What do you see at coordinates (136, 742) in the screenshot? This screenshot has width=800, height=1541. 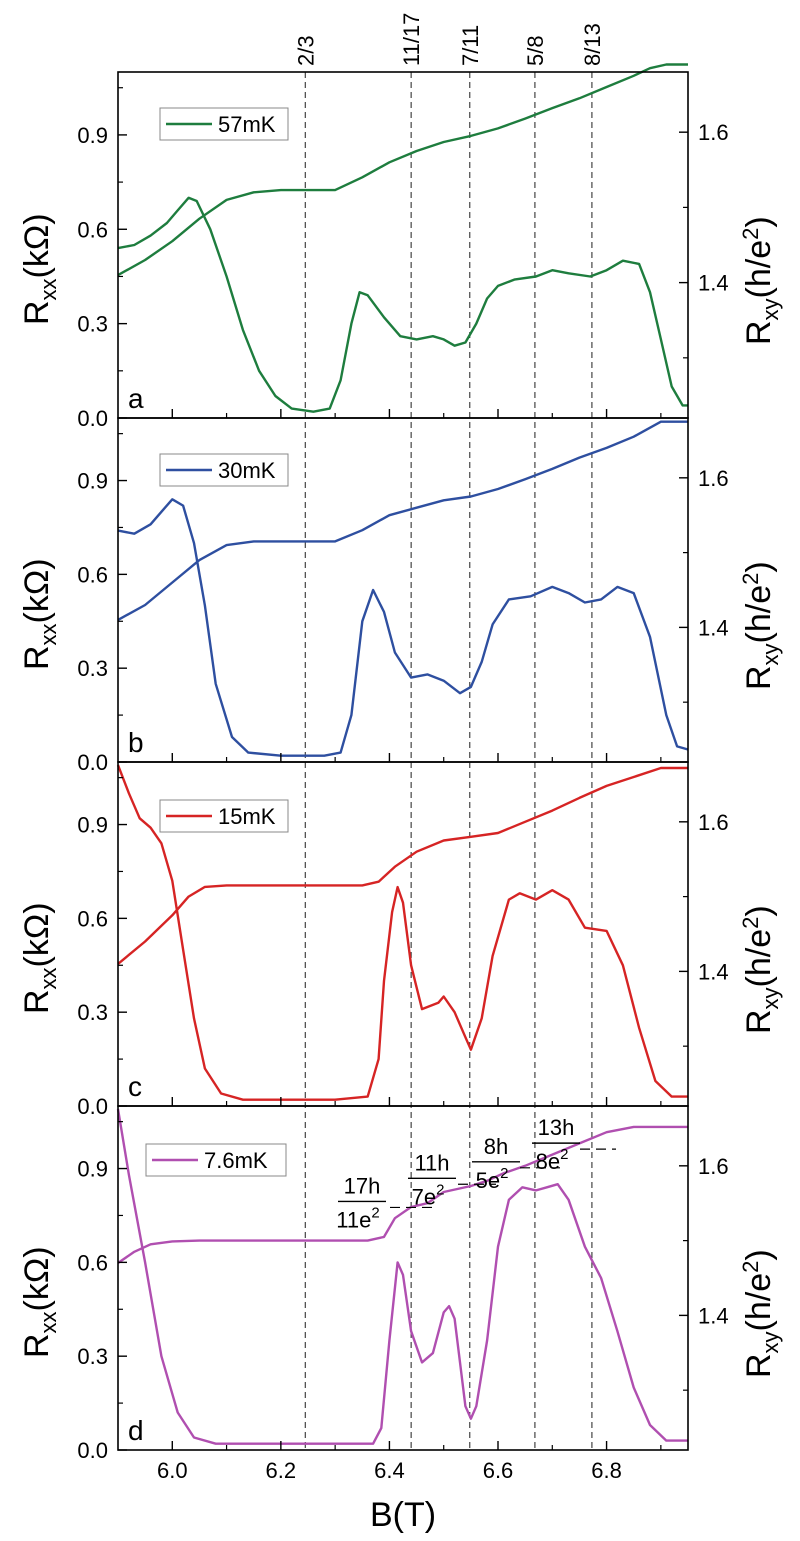 I see `panel-letter: b` at bounding box center [136, 742].